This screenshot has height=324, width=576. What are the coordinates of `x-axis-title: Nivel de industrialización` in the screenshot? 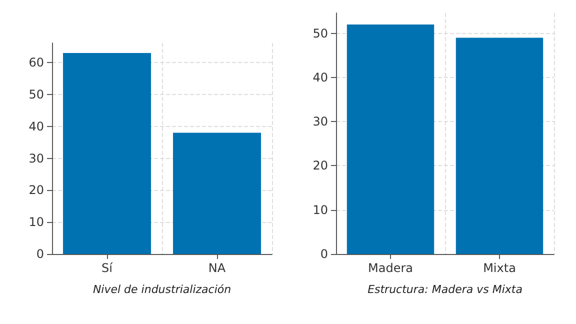 It's located at (162, 289).